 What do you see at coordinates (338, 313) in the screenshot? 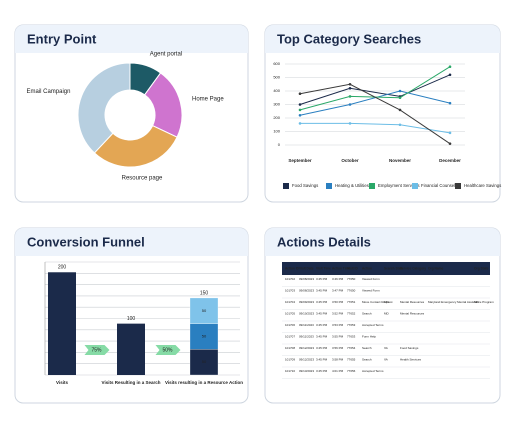
I see `table-cell: 3:52 PM` at bounding box center [338, 313].